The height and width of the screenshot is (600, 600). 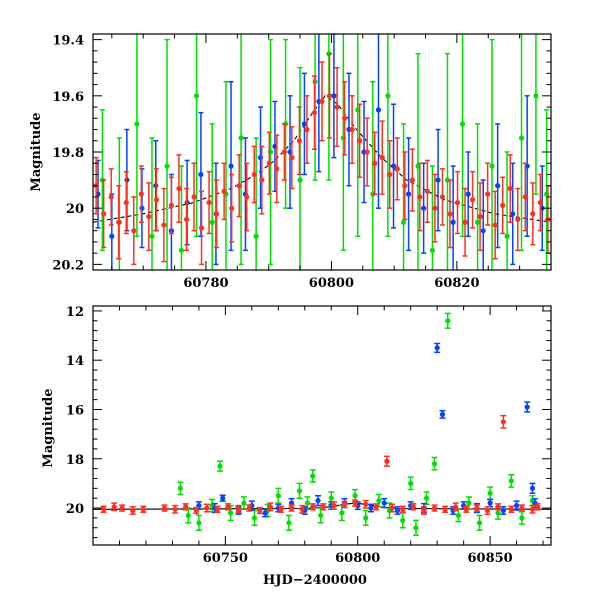 What do you see at coordinates (75, 460) in the screenshot?
I see `y-tick-label: 18` at bounding box center [75, 460].